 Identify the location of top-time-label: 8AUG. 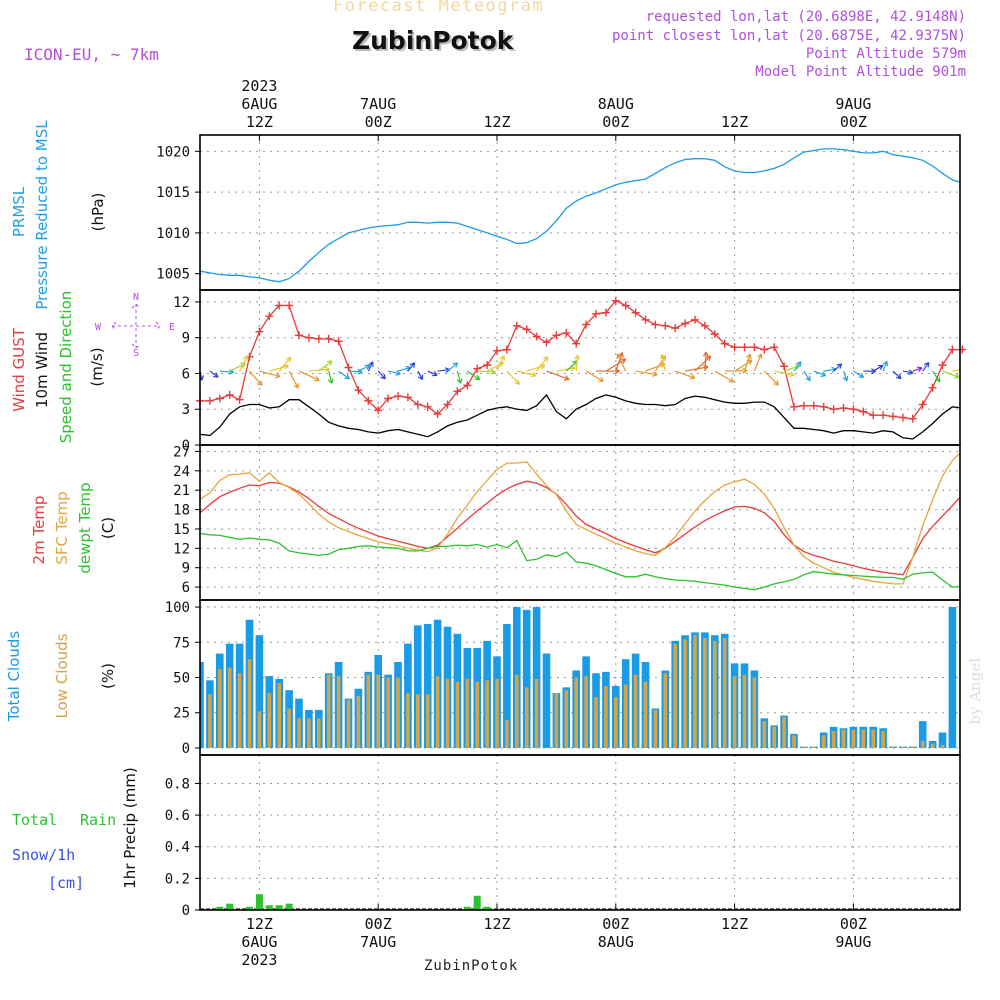
(616, 104).